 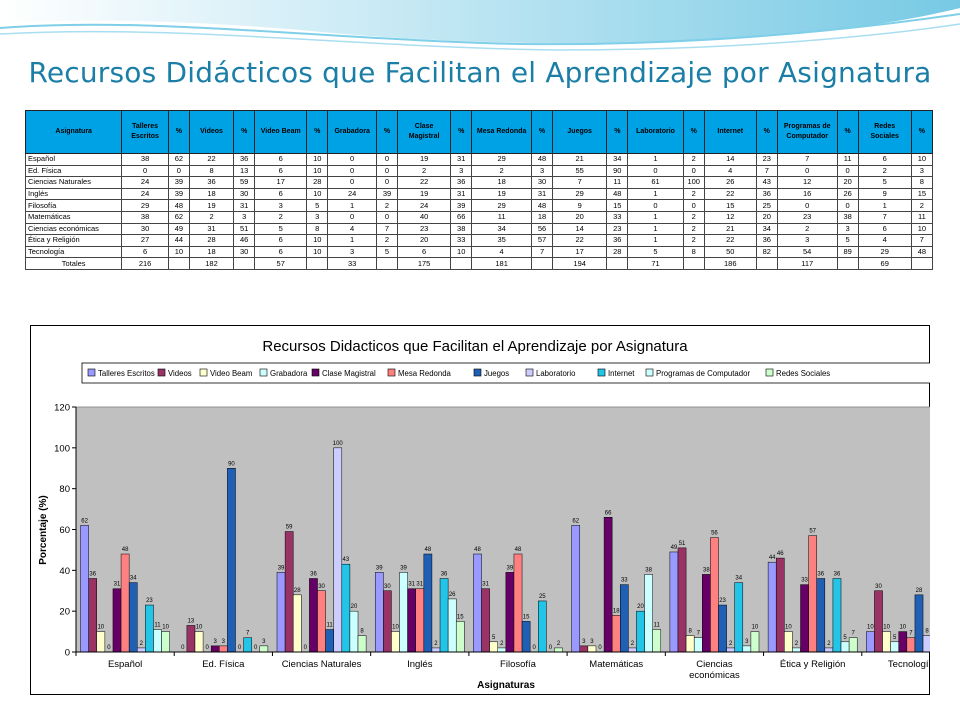 What do you see at coordinates (502, 252) in the screenshot?
I see `table-cell: 4` at bounding box center [502, 252].